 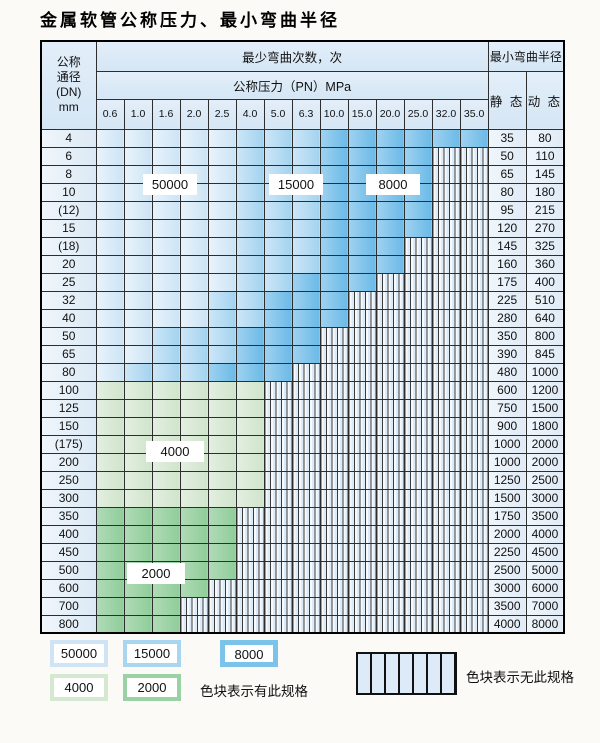 I want to click on dynamic-radius-cell: 270, so click(x=545, y=228).